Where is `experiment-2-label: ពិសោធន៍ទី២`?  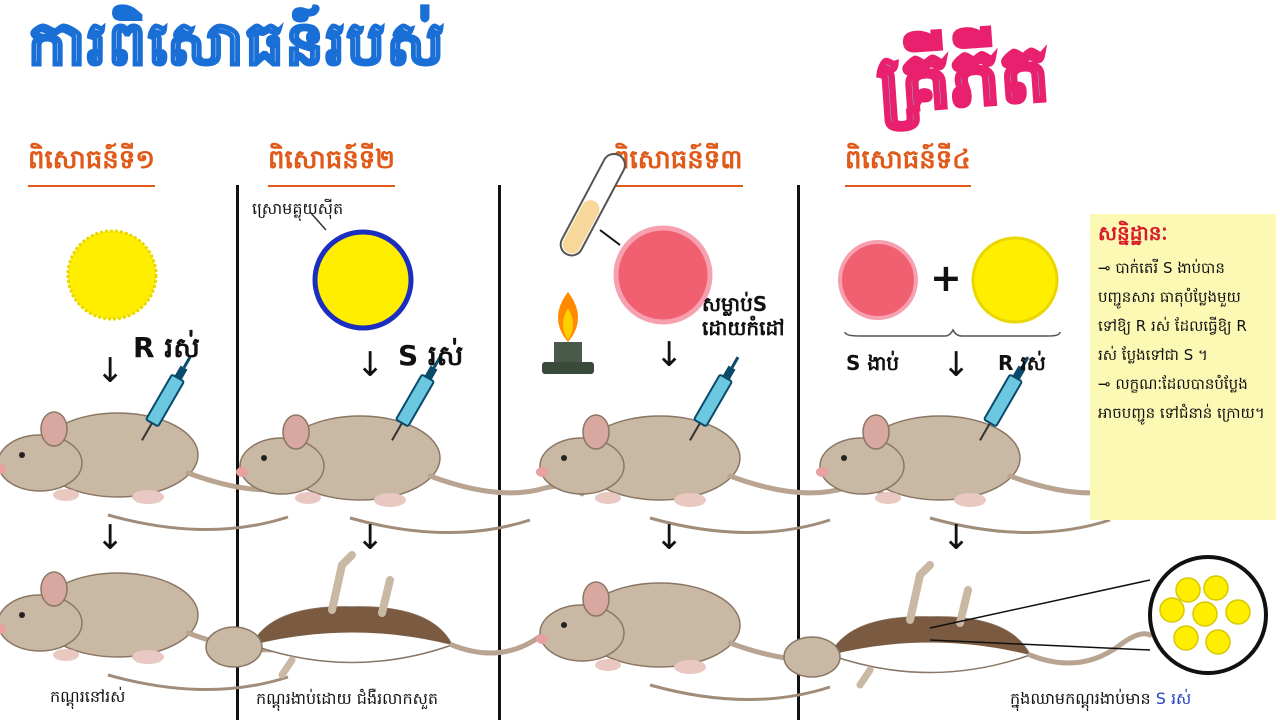 experiment-2-label: ពិសោធន៍ទី២ is located at coordinates (331, 165).